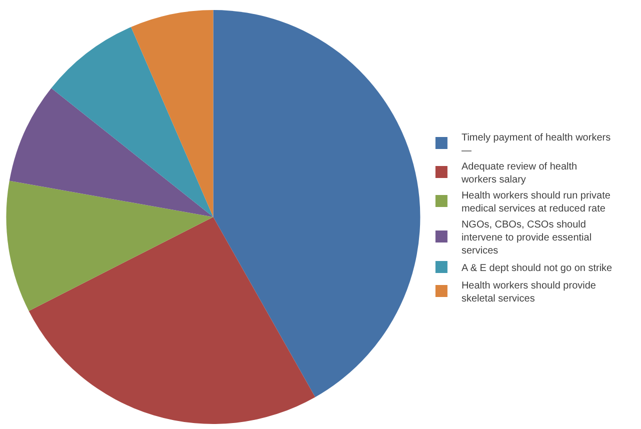 Image resolution: width=641 pixels, height=429 pixels. What do you see at coordinates (537, 268) in the screenshot?
I see `legend-label: A & E dept should not go on strike` at bounding box center [537, 268].